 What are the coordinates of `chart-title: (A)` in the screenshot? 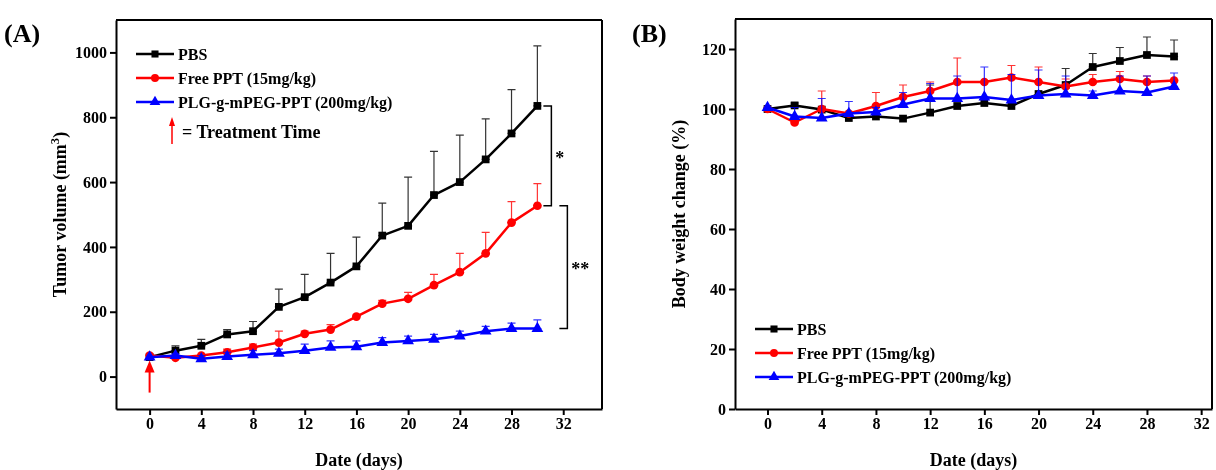 It's located at (22, 33).